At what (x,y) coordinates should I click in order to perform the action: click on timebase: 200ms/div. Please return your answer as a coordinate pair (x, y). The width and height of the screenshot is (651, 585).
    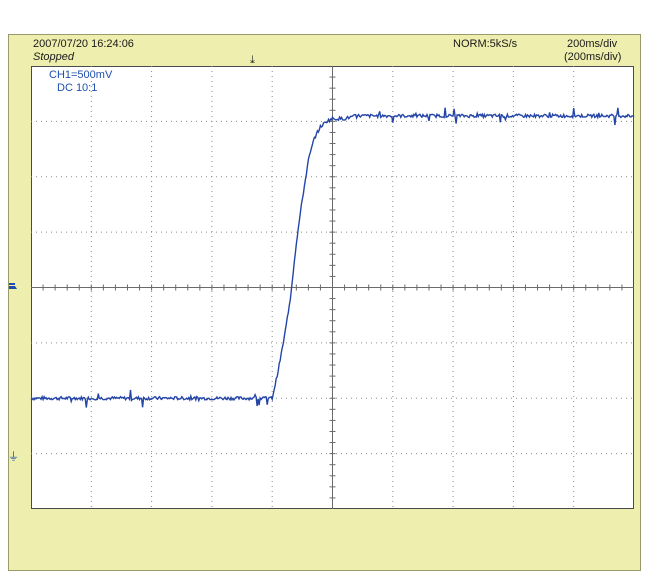
    Looking at the image, I should click on (592, 44).